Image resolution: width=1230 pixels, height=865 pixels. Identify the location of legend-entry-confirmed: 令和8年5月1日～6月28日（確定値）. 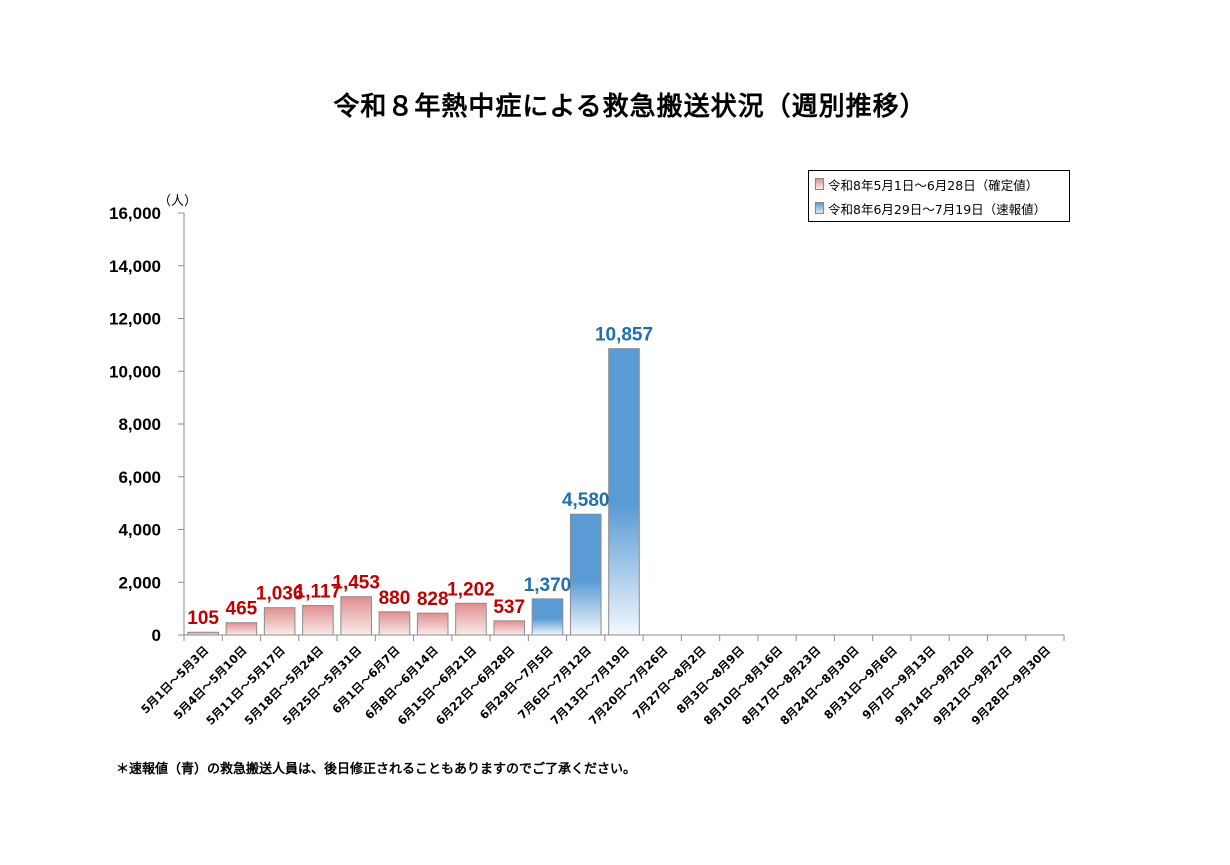
(926, 184).